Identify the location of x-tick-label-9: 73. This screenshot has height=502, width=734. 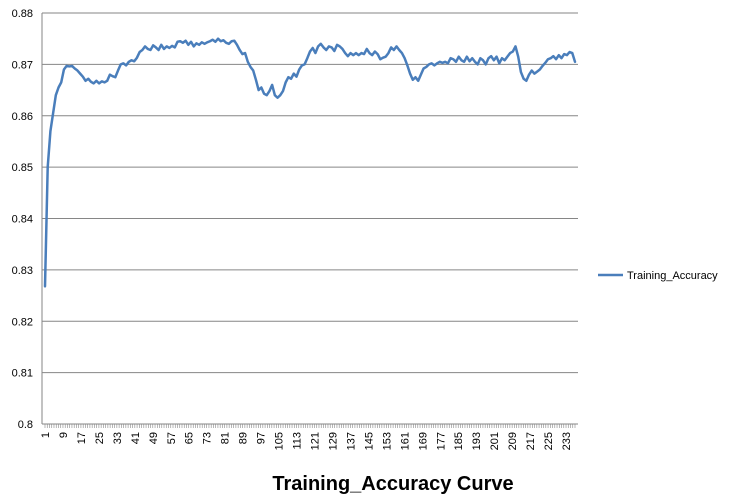
(208, 438).